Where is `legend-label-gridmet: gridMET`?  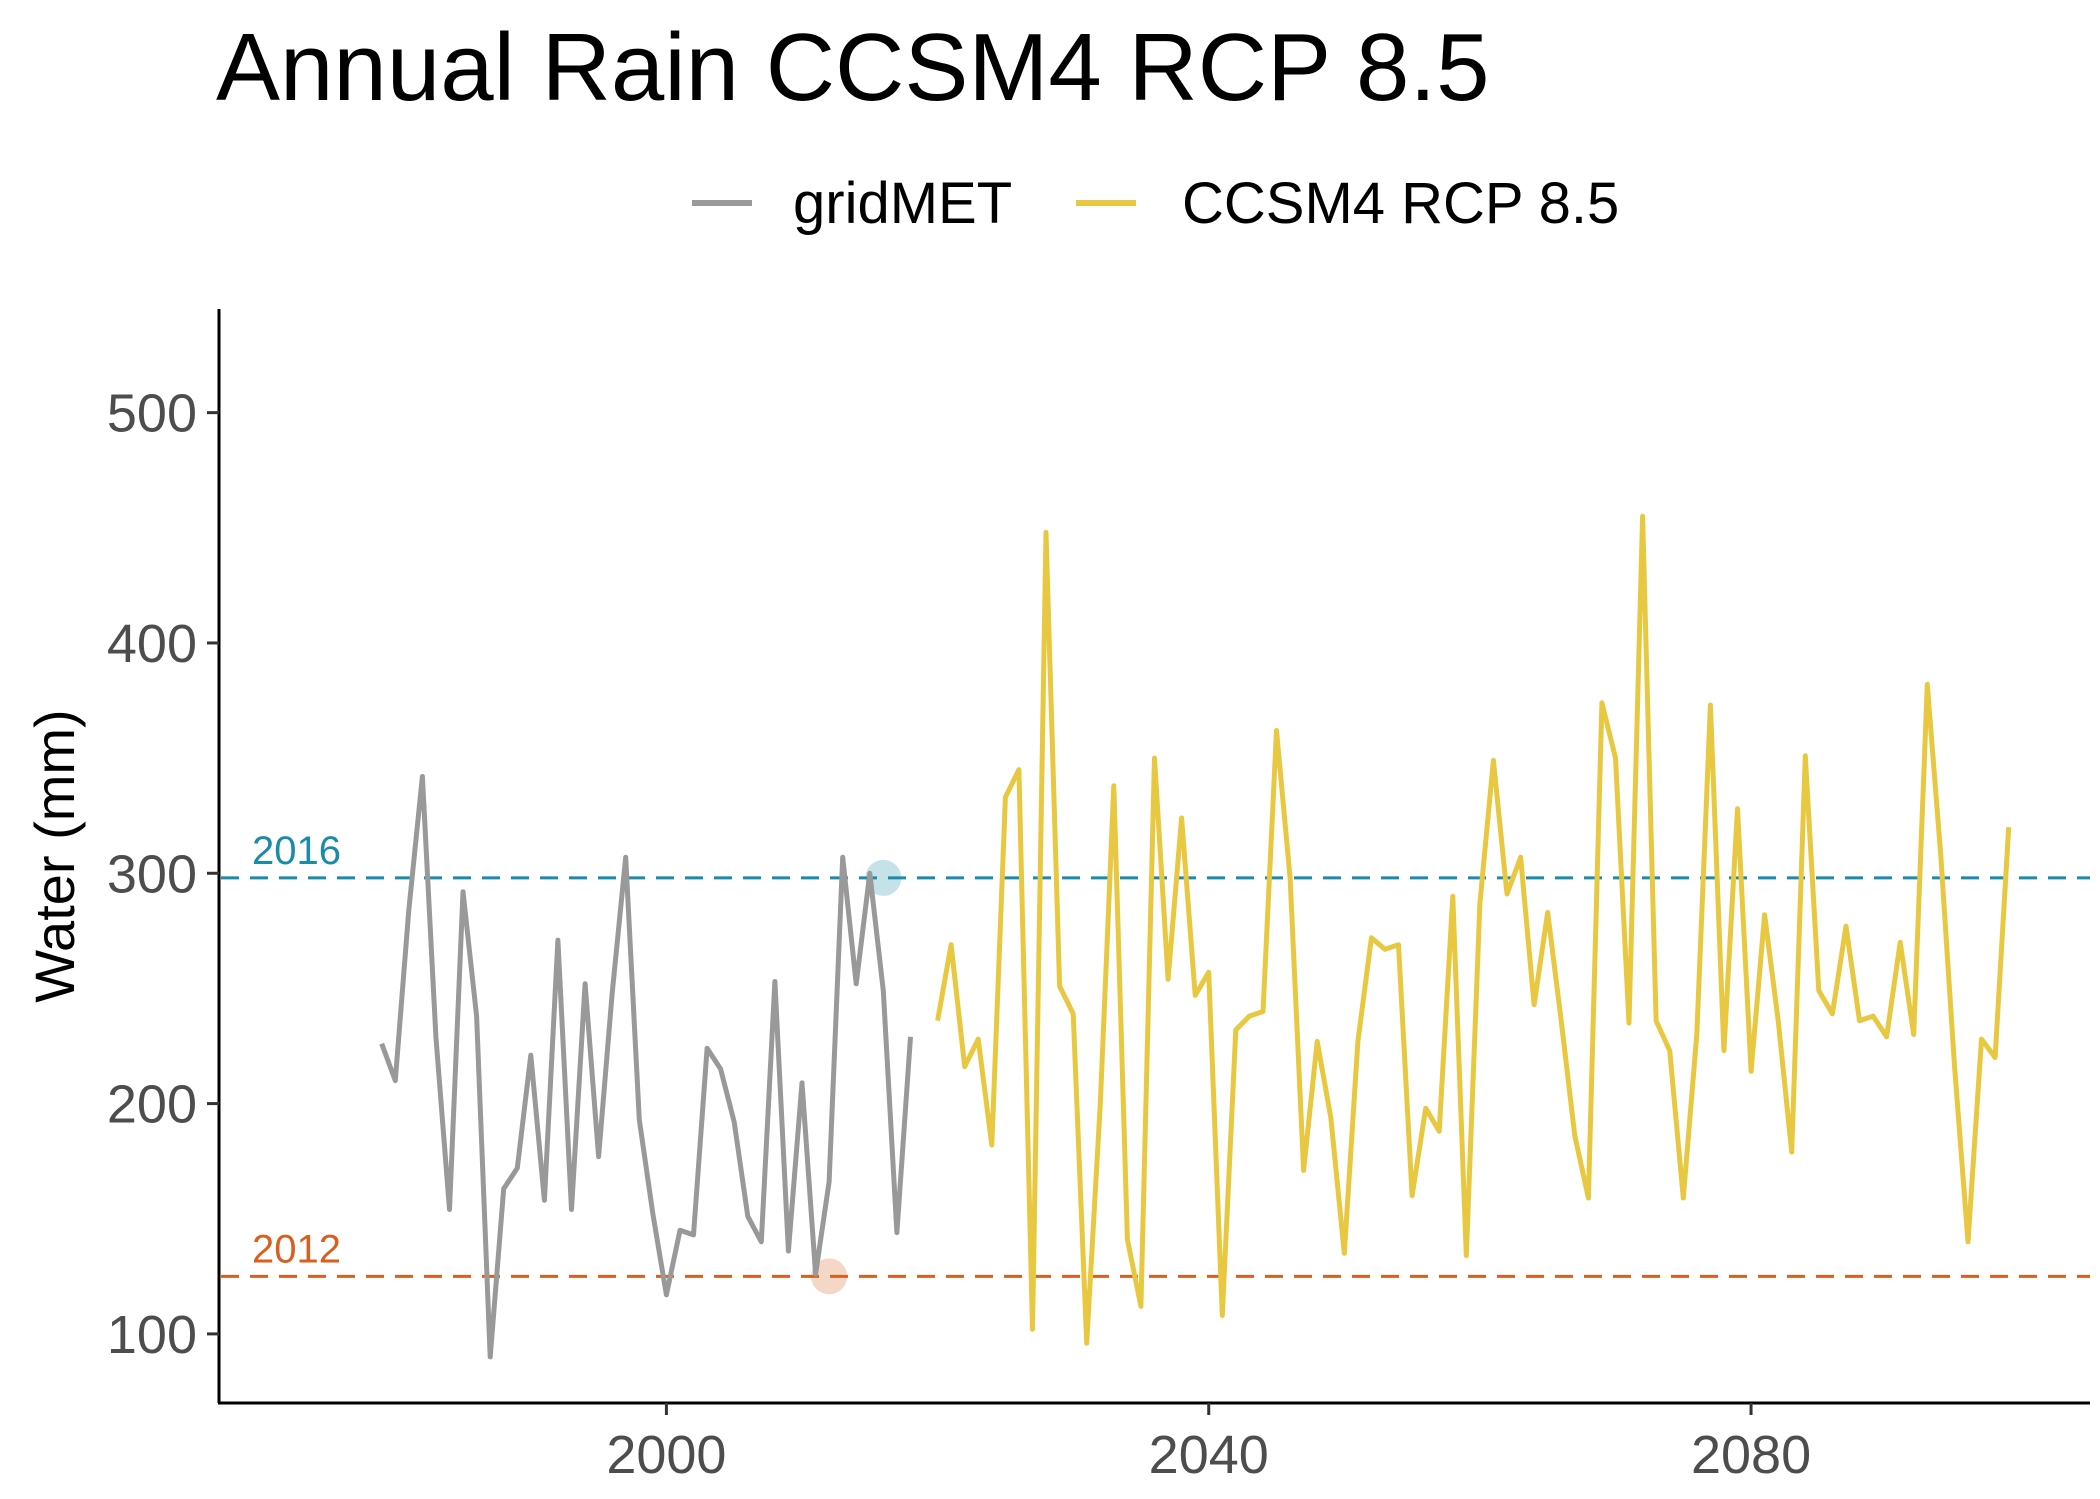 legend-label-gridmet: gridMET is located at coordinates (902, 203).